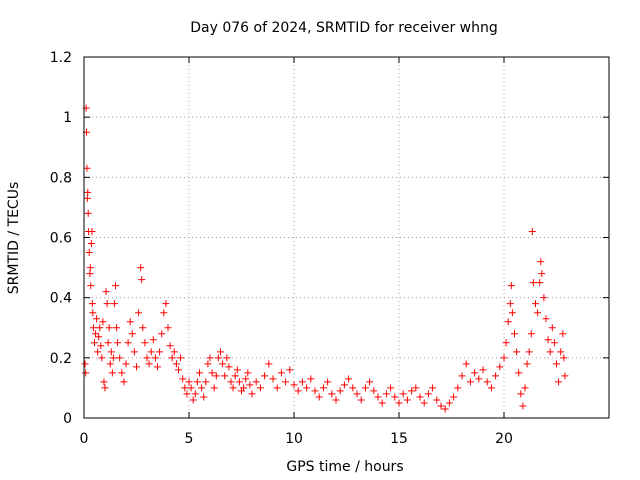 The image size is (640, 480). Describe the element at coordinates (504, 439) in the screenshot. I see `x-tick-label: 20` at that location.